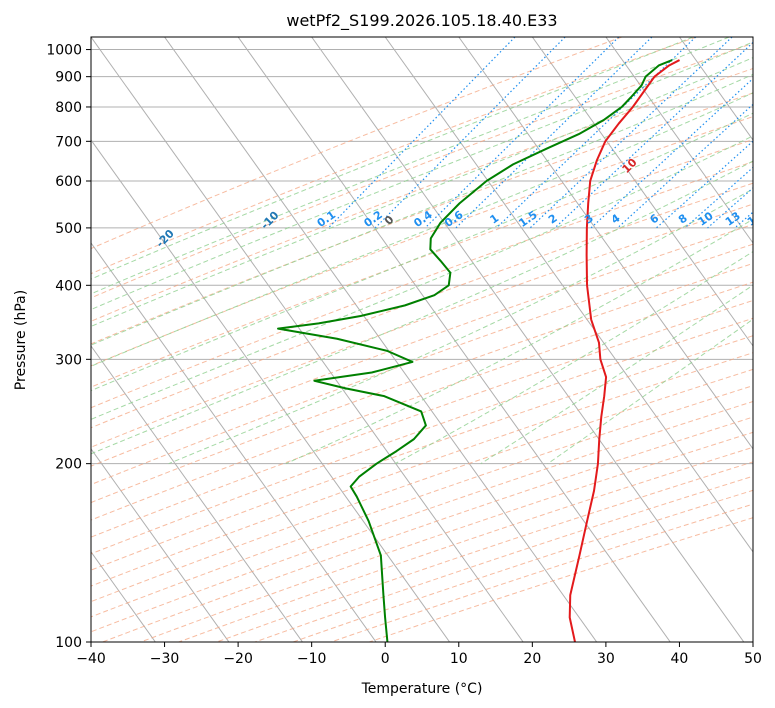 Image resolution: width=775 pixels, height=708 pixels. I want to click on x-axis-label: Temperature (°C), so click(422, 689).